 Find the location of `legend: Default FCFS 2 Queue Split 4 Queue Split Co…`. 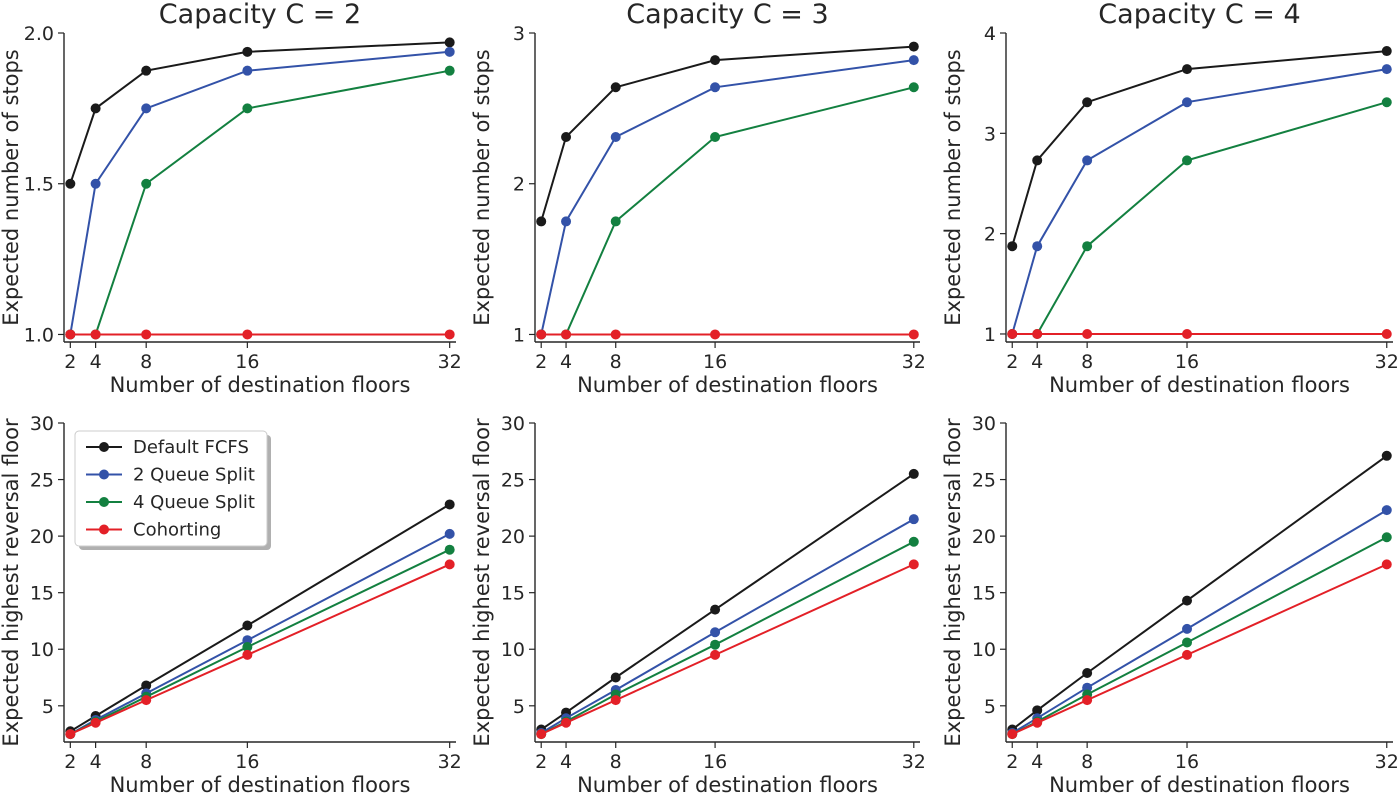

legend: Default FCFS 2 Queue Split 4 Queue Split Co… is located at coordinates (172, 490).